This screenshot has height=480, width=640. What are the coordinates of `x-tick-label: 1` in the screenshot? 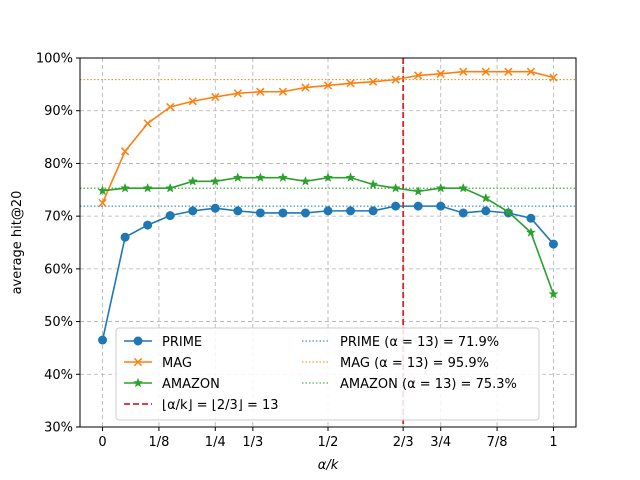 It's located at (553, 442).